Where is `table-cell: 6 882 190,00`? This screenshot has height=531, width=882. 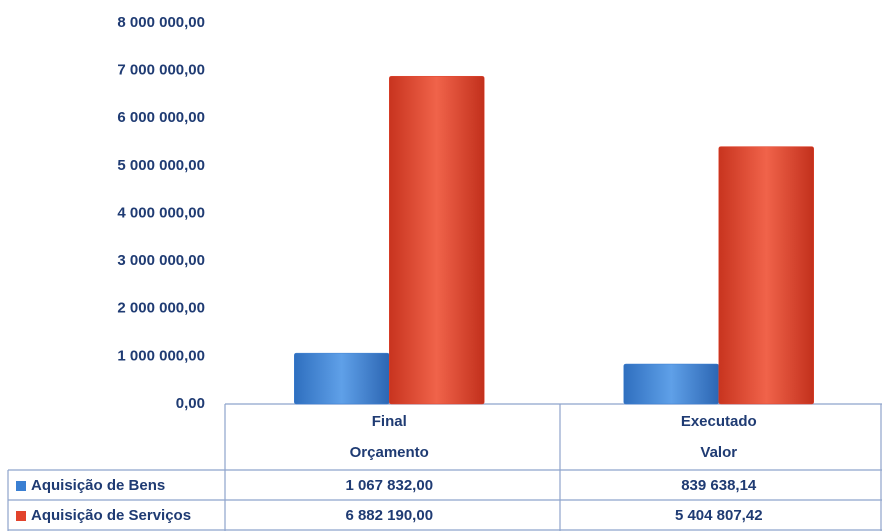
table-cell: 6 882 190,00 is located at coordinates (389, 515).